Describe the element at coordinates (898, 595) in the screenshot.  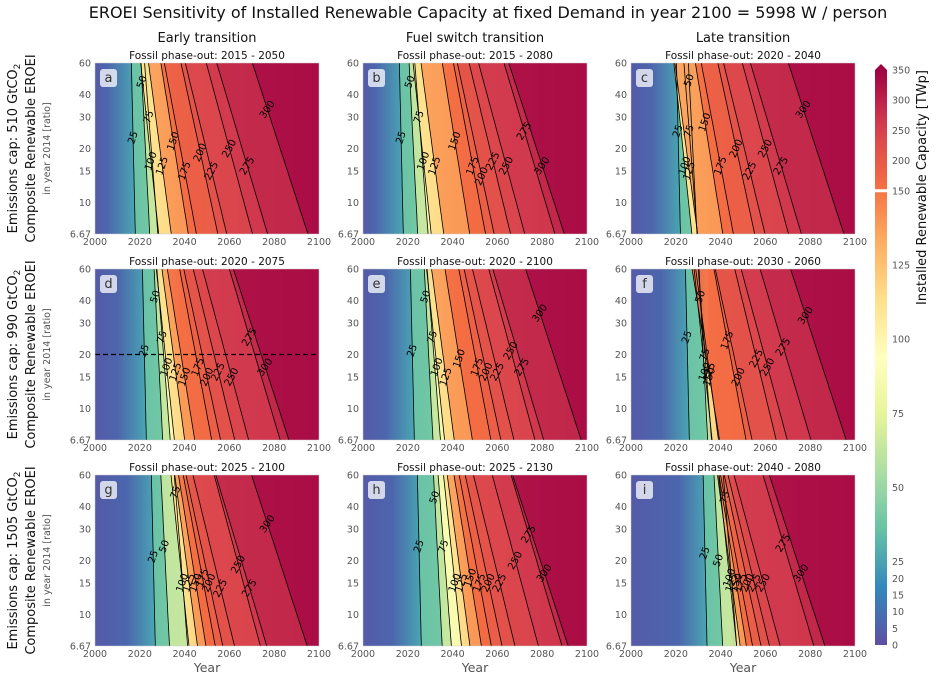
I see `colorbar-tick-label: 15` at that location.